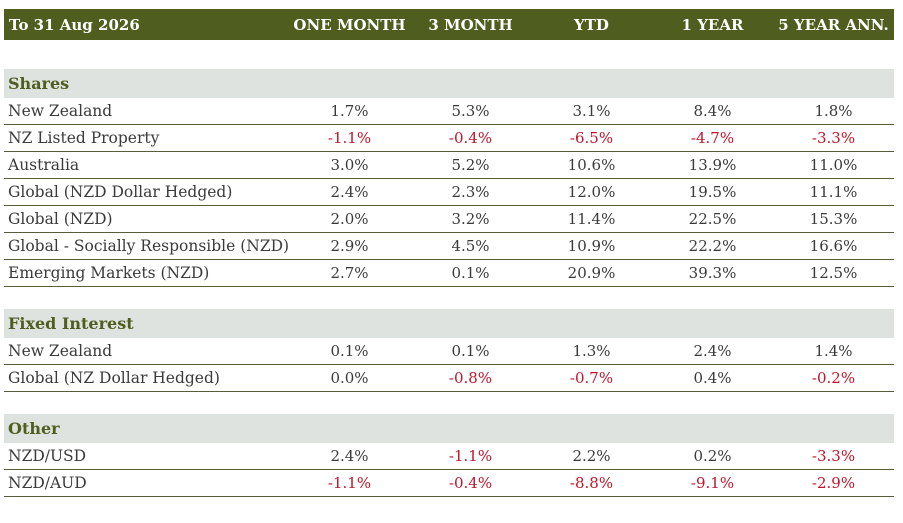  What do you see at coordinates (120, 192) in the screenshot?
I see `row-label: Global (NZD Dollar Hedged)` at bounding box center [120, 192].